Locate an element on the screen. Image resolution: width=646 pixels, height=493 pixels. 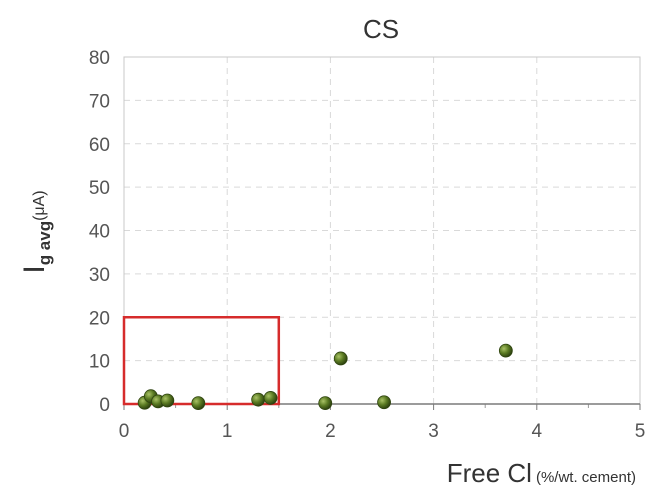
x-tick-label: 3 is located at coordinates (433, 431).